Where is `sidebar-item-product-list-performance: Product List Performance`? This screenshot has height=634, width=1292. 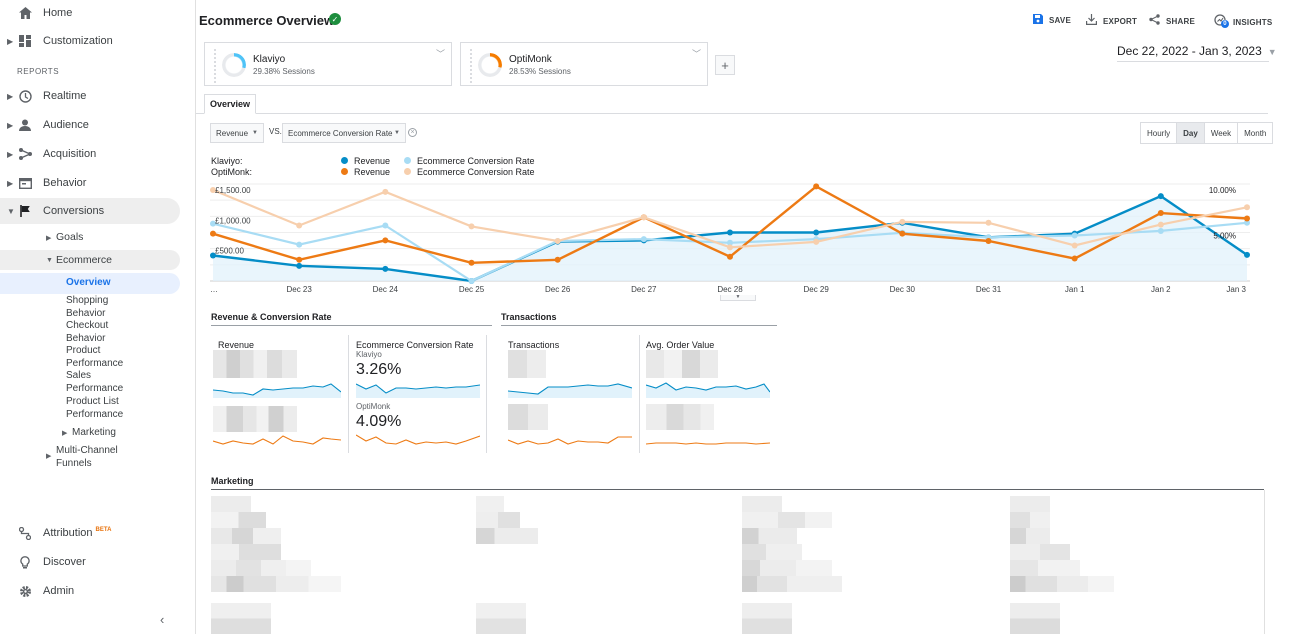 sidebar-item-product-list-performance: Product List Performance is located at coordinates (95, 408).